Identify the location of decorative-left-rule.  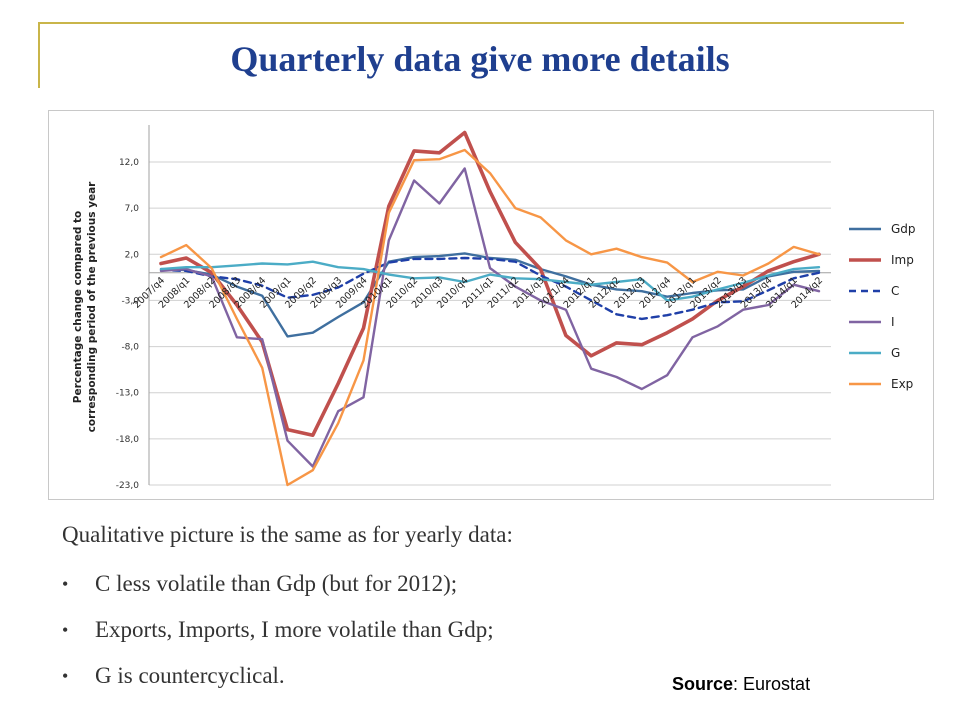
(39, 55).